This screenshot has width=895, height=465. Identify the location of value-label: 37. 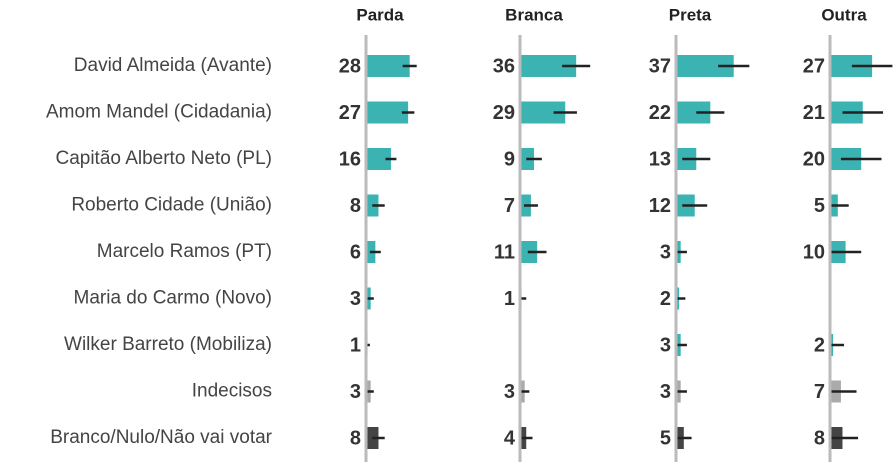
(660, 66).